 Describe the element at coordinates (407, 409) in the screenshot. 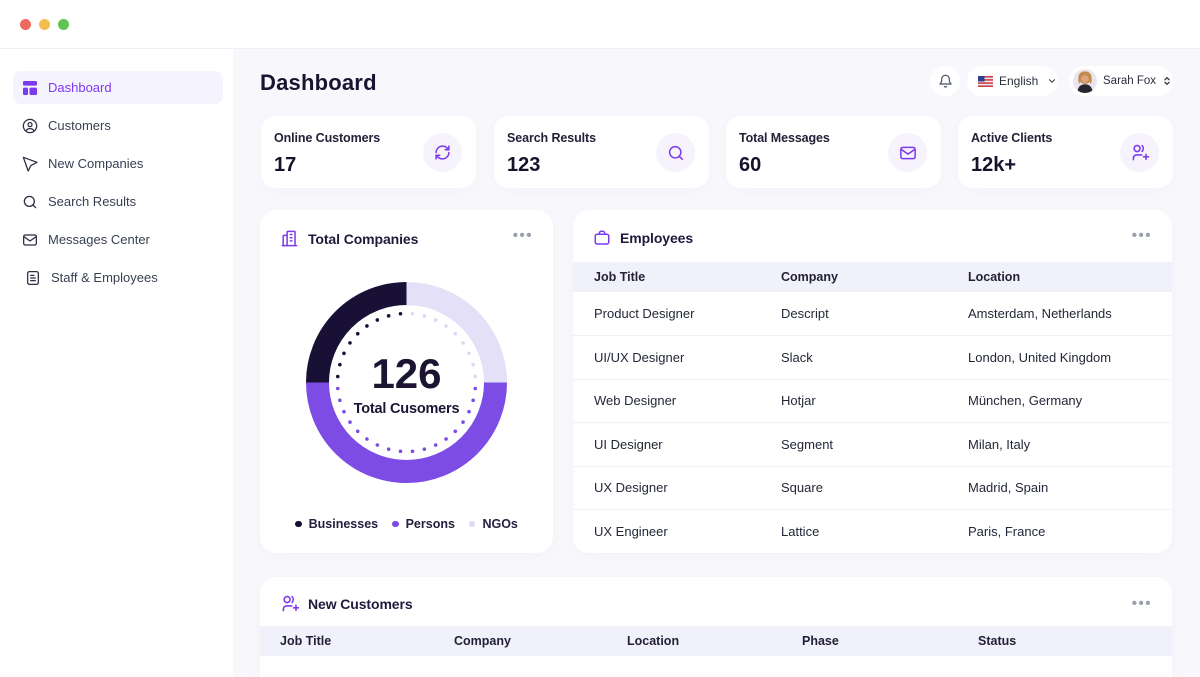

I see `svg-text: Total Cusomers` at that location.